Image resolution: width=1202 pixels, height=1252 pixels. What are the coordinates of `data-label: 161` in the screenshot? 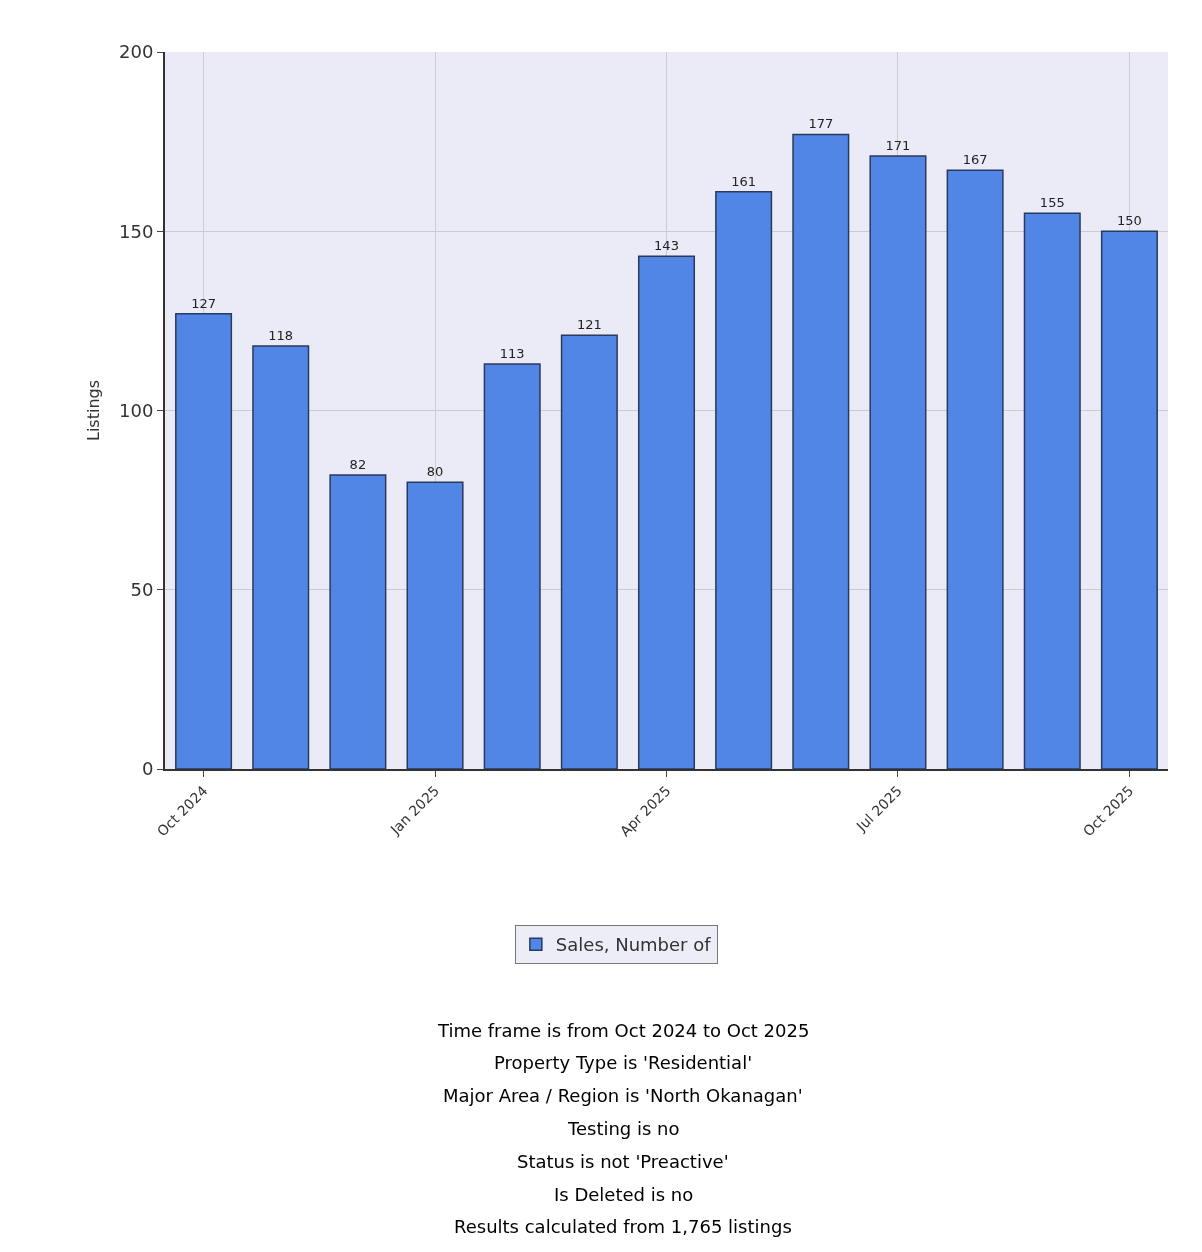 It's located at (744, 181).